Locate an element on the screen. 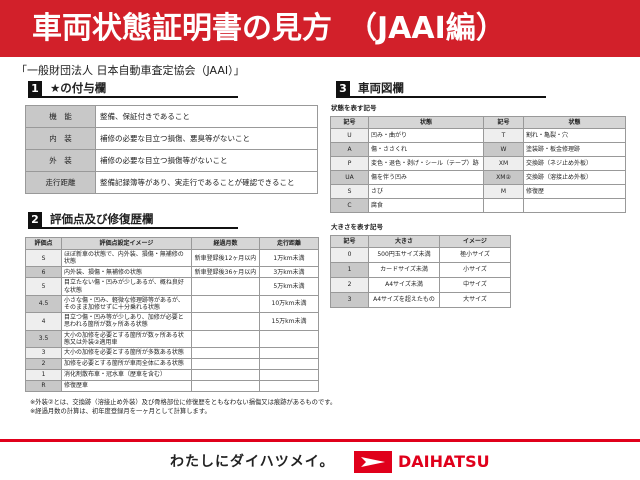 This screenshot has width=640, height=480. symbol: 2 is located at coordinates (349, 285).